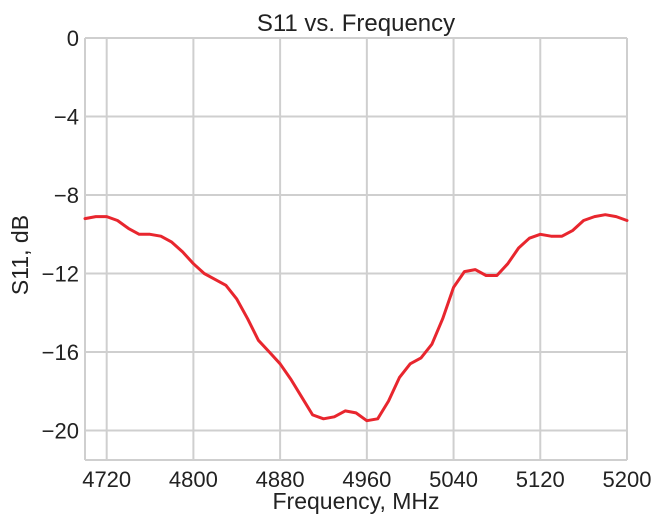  Describe the element at coordinates (73, 38) in the screenshot. I see `y-tick-label: 0` at that location.